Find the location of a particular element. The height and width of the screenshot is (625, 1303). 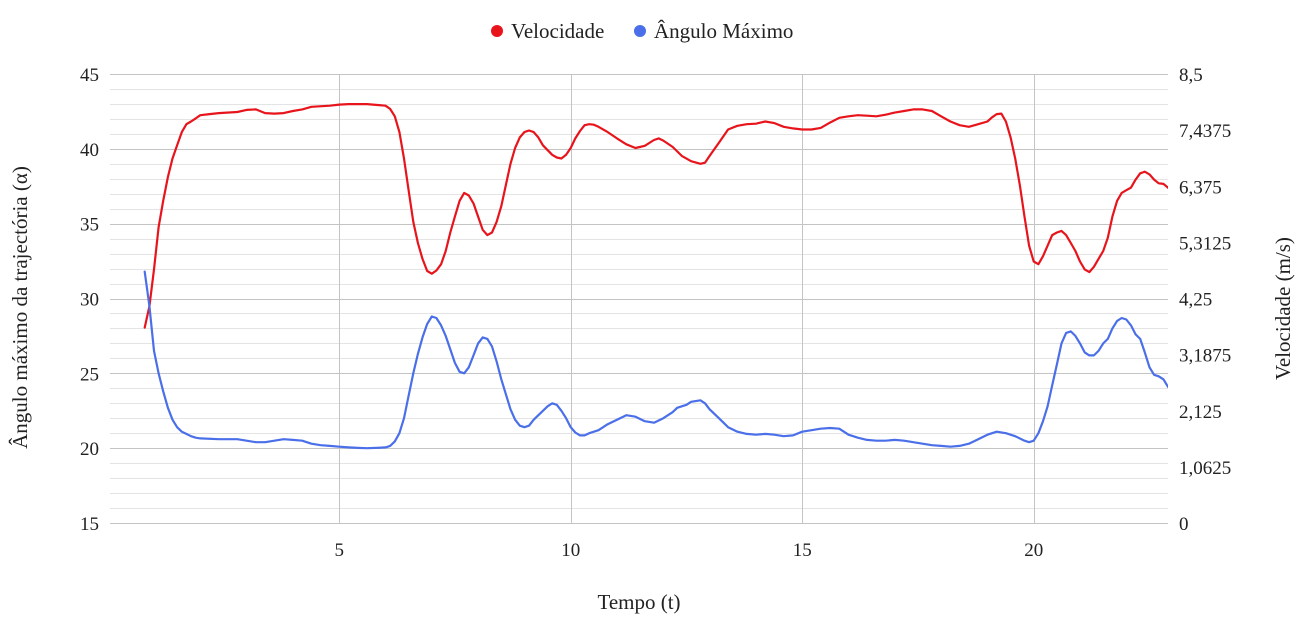

y-right-tick-label: 6,375 is located at coordinates (1200, 187).